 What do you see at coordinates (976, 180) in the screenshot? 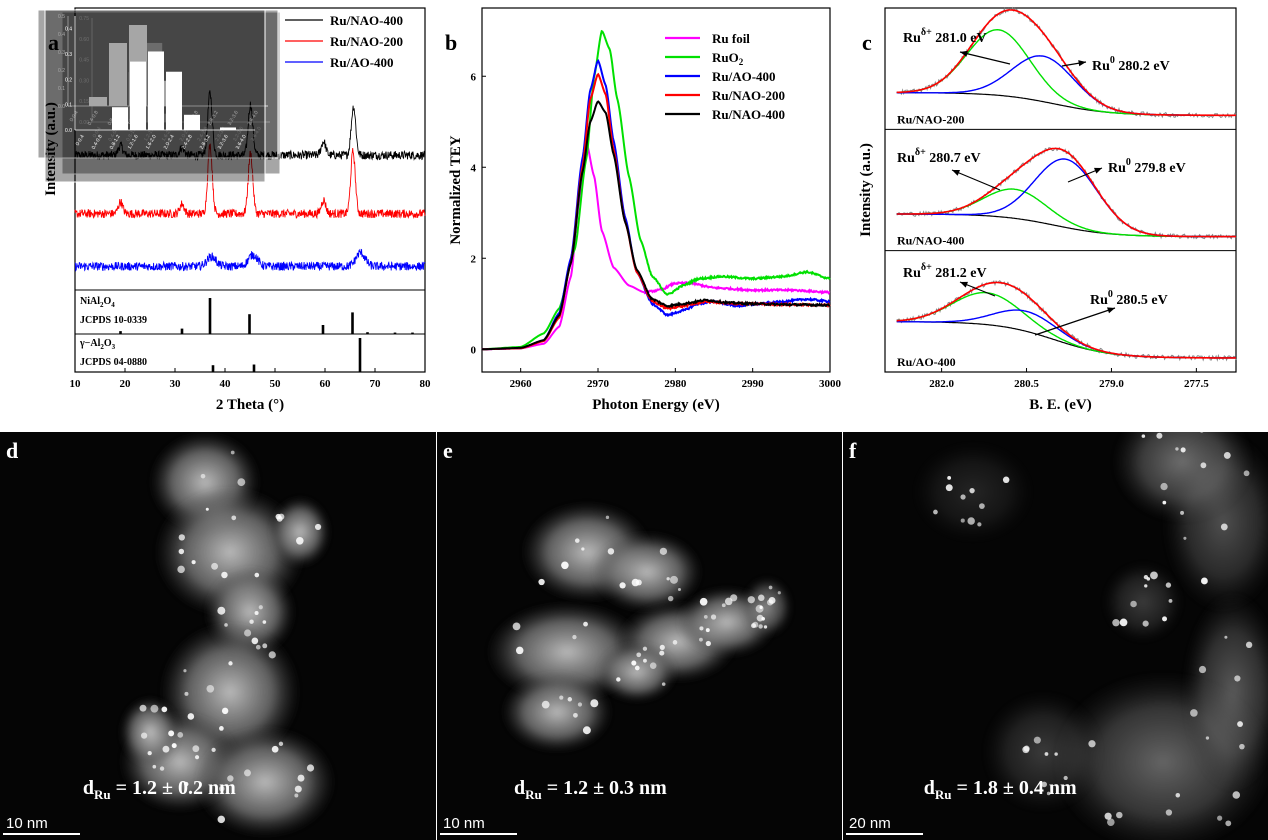
I see `annotation-arrow` at bounding box center [976, 180].